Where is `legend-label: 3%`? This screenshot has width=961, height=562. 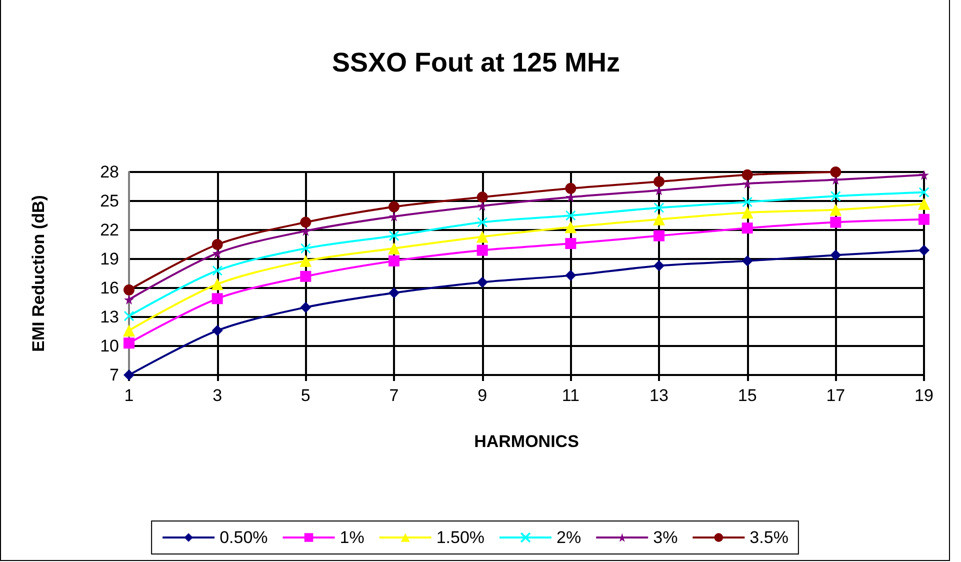 legend-label: 3% is located at coordinates (665, 537).